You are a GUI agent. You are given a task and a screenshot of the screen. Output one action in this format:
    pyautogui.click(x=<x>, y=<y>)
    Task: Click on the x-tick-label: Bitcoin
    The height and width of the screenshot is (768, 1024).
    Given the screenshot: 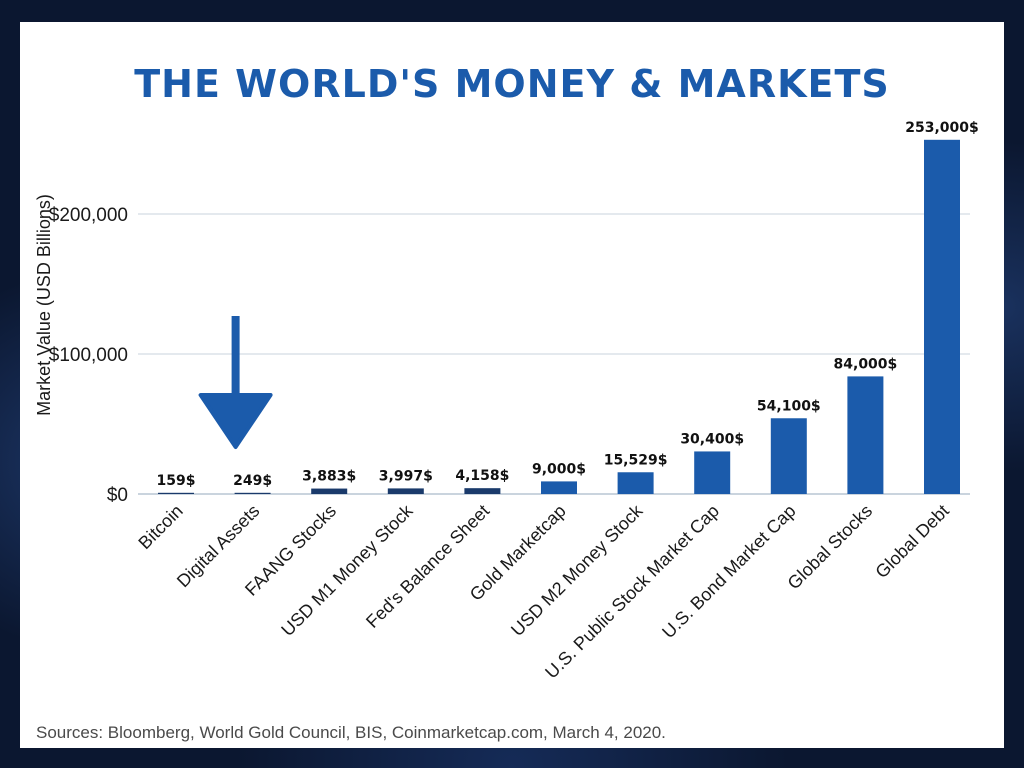 What is the action you would take?
    pyautogui.click(x=160, y=527)
    